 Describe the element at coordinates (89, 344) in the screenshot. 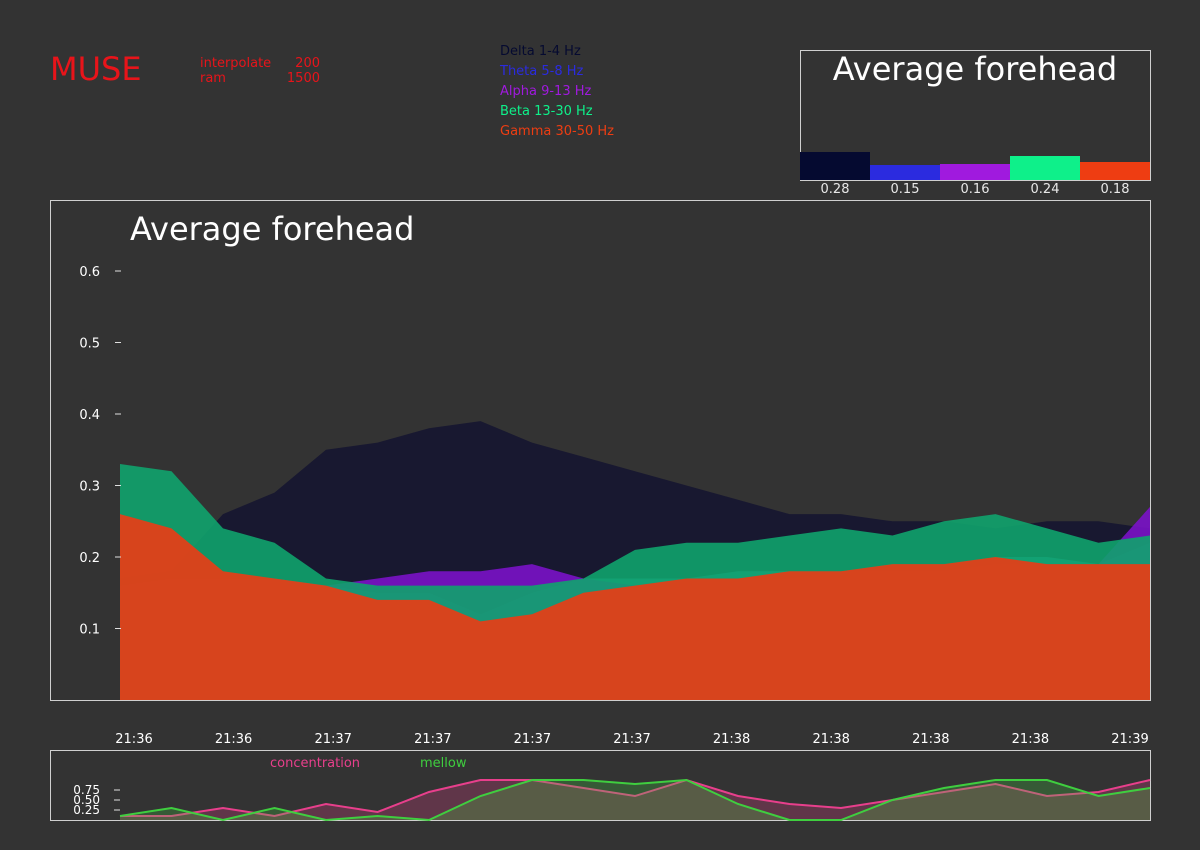

I see `y-tick-label: 0.5` at that location.